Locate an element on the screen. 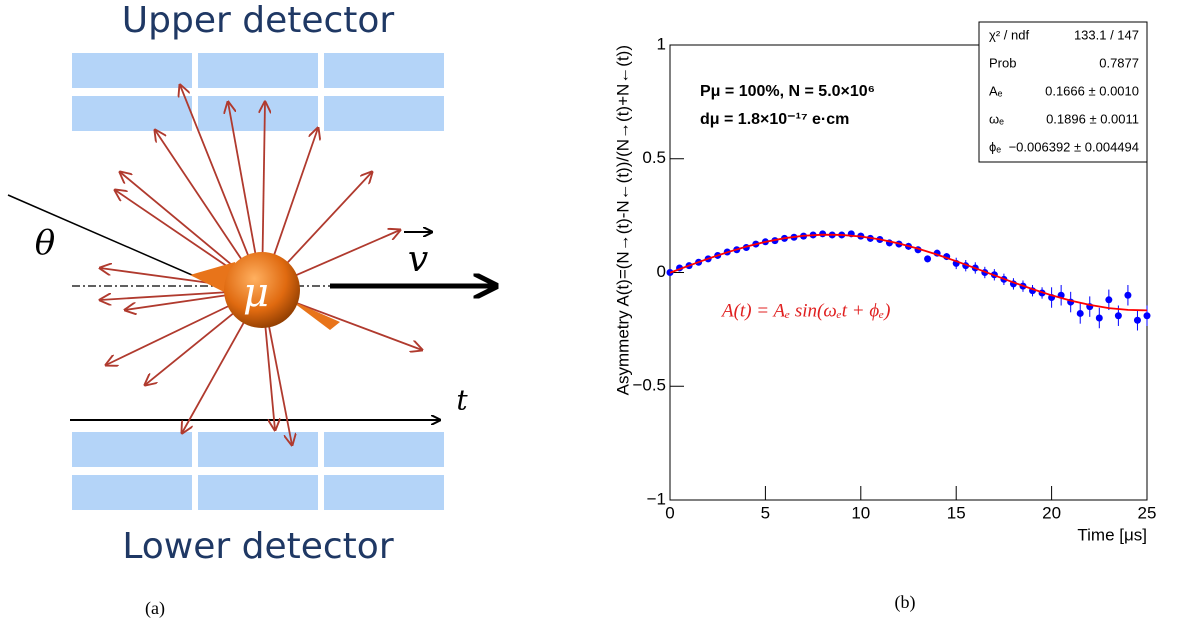 The width and height of the screenshot is (1203, 619). y-tick-label: 0 is located at coordinates (661, 271).